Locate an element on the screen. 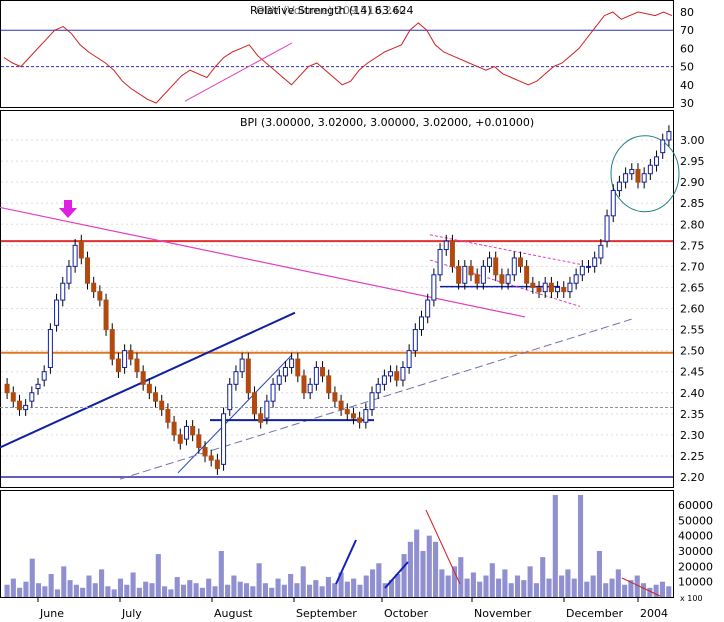 This screenshot has height=622, width=724. peak-arrow is located at coordinates (68, 209).